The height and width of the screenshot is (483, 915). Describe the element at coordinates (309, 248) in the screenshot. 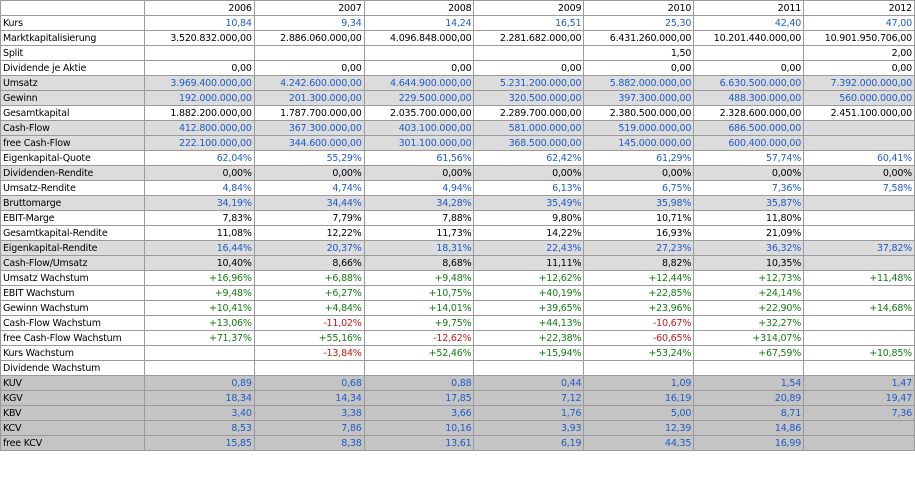

I see `data-cell: 20,37%` at that location.